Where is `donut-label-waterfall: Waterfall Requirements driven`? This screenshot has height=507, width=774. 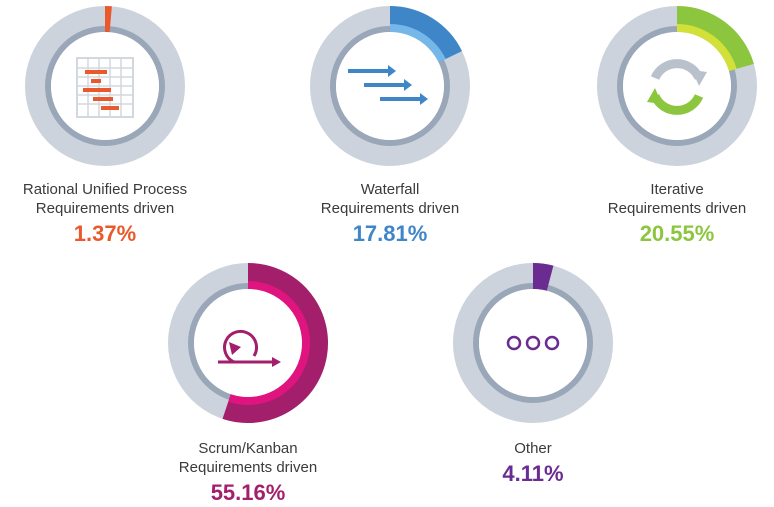 donut-label-waterfall: Waterfall Requirements driven is located at coordinates (390, 199).